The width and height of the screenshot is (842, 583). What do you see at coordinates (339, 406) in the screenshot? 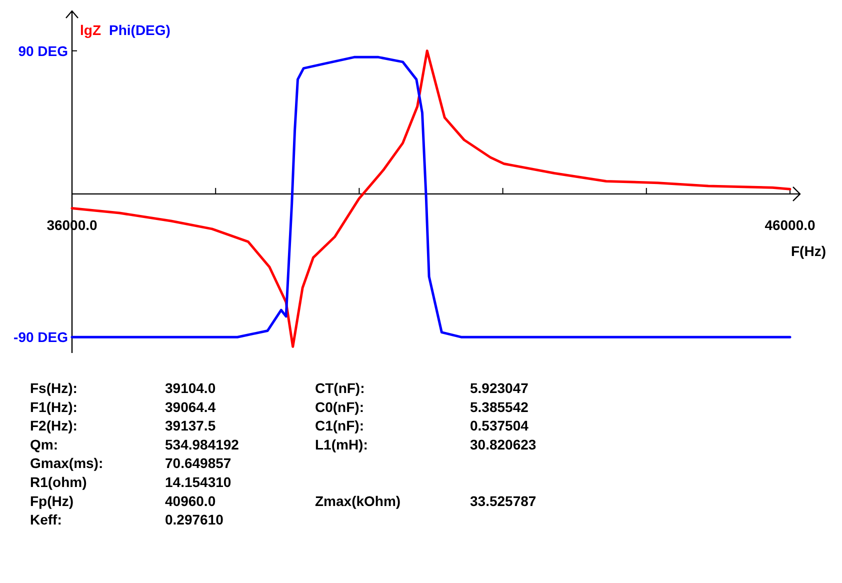
I see `text: C0(nF):` at bounding box center [339, 406].